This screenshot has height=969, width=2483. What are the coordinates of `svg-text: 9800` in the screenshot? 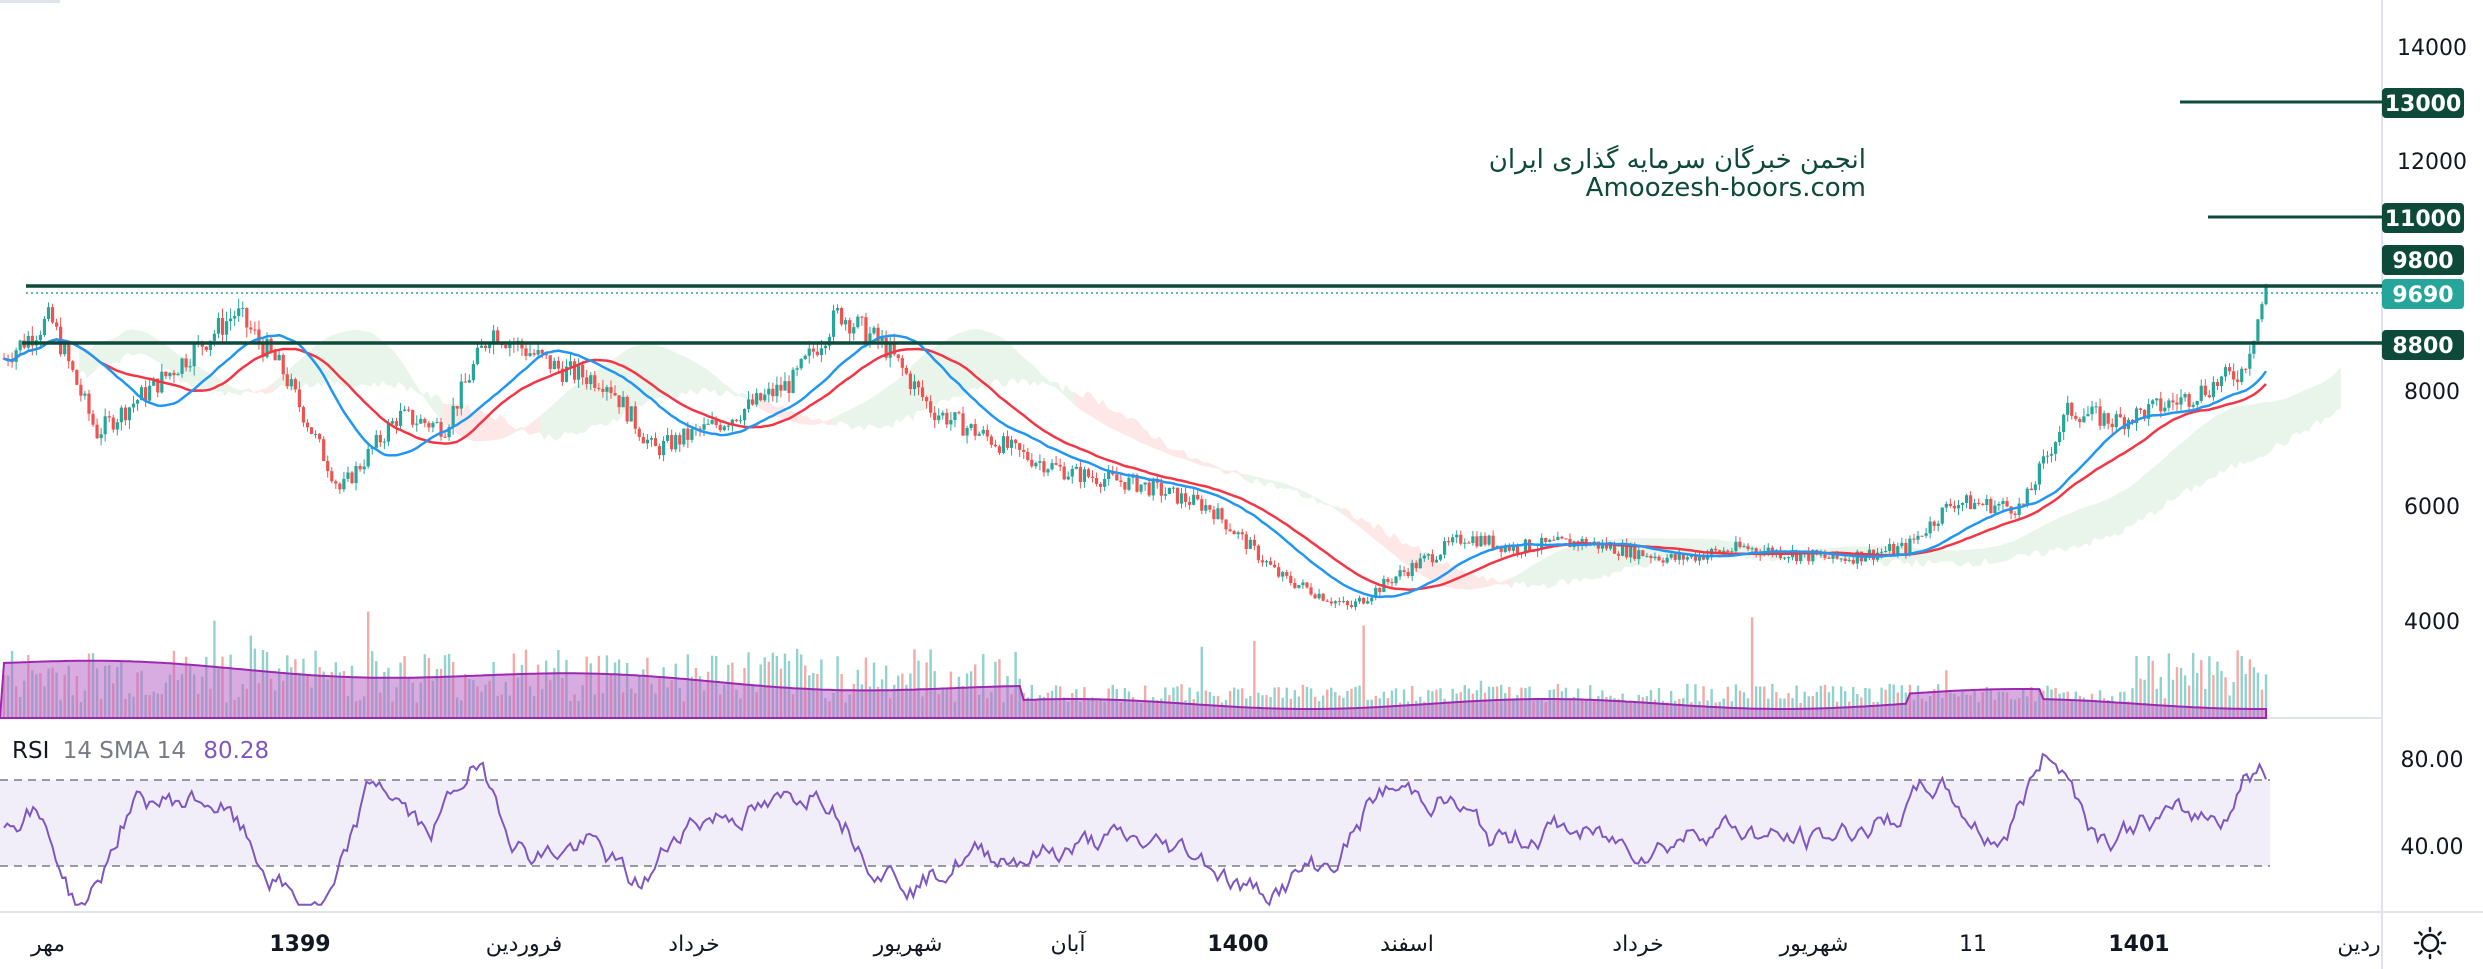 It's located at (2422, 261).